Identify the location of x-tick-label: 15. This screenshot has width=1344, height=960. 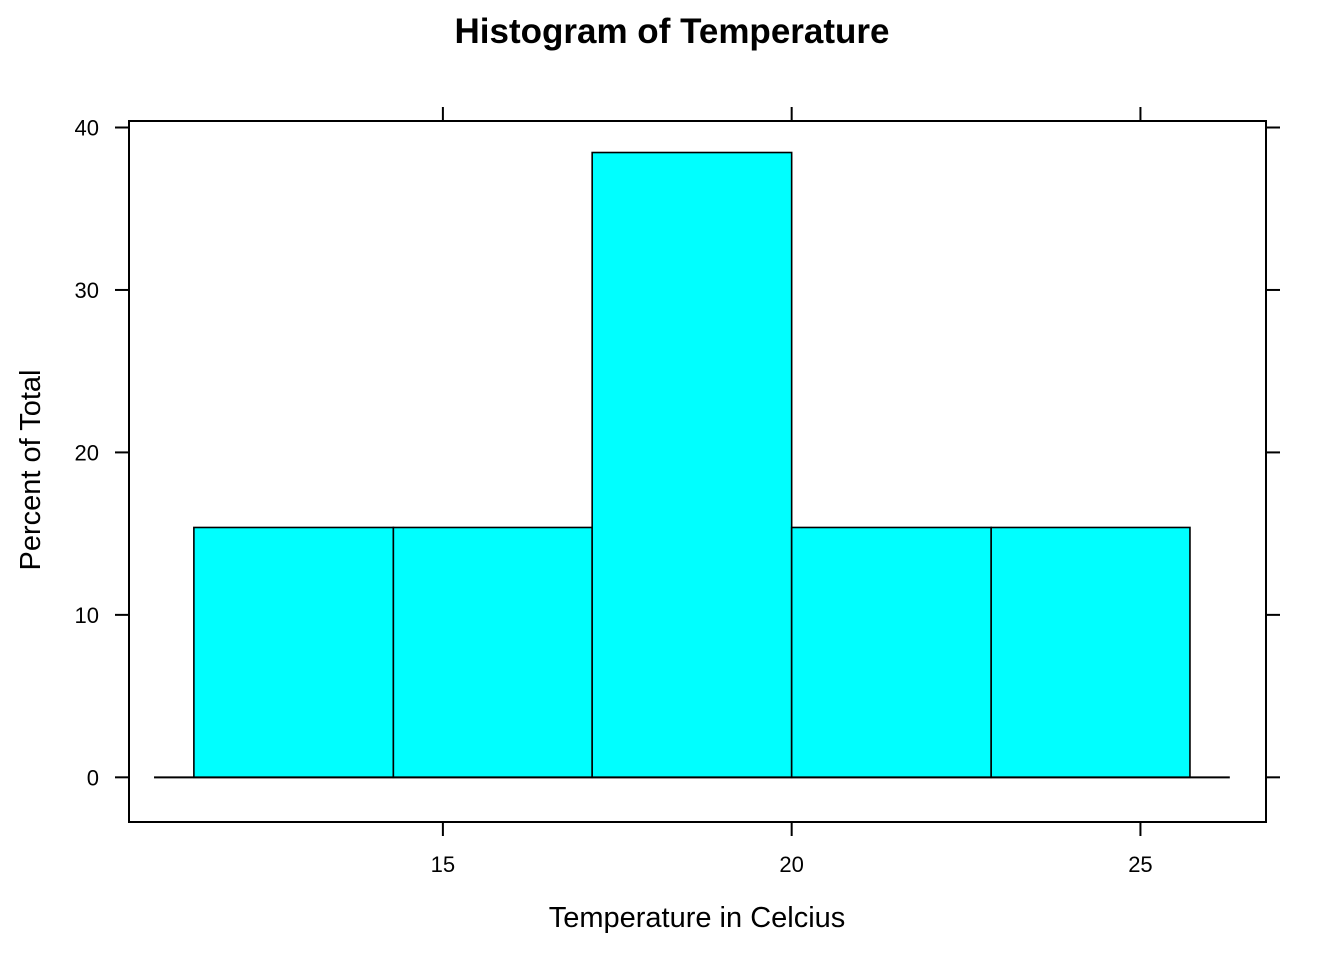
(443, 864).